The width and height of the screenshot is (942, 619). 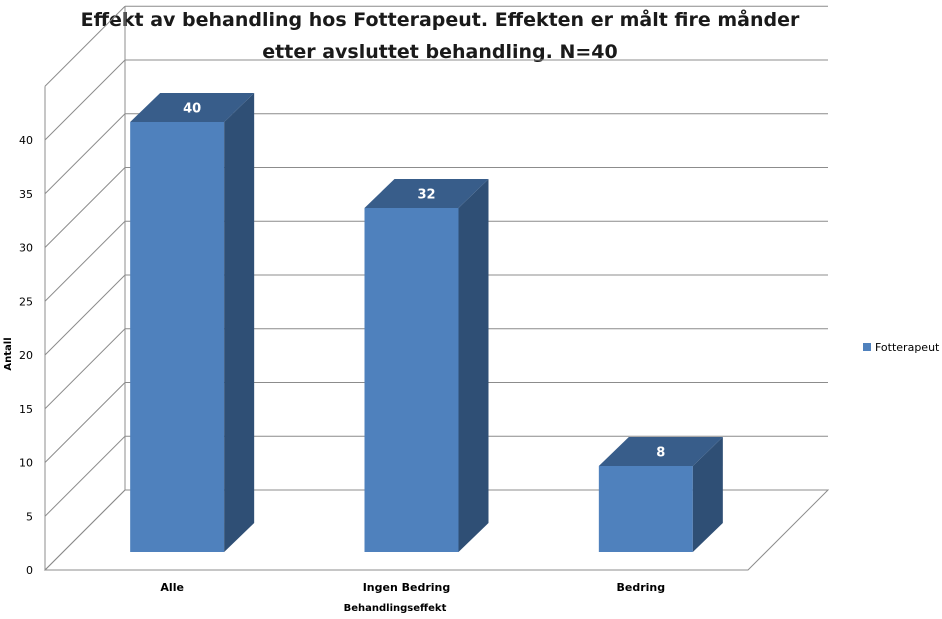 I want to click on y-tick-label: 0, so click(x=29, y=570).